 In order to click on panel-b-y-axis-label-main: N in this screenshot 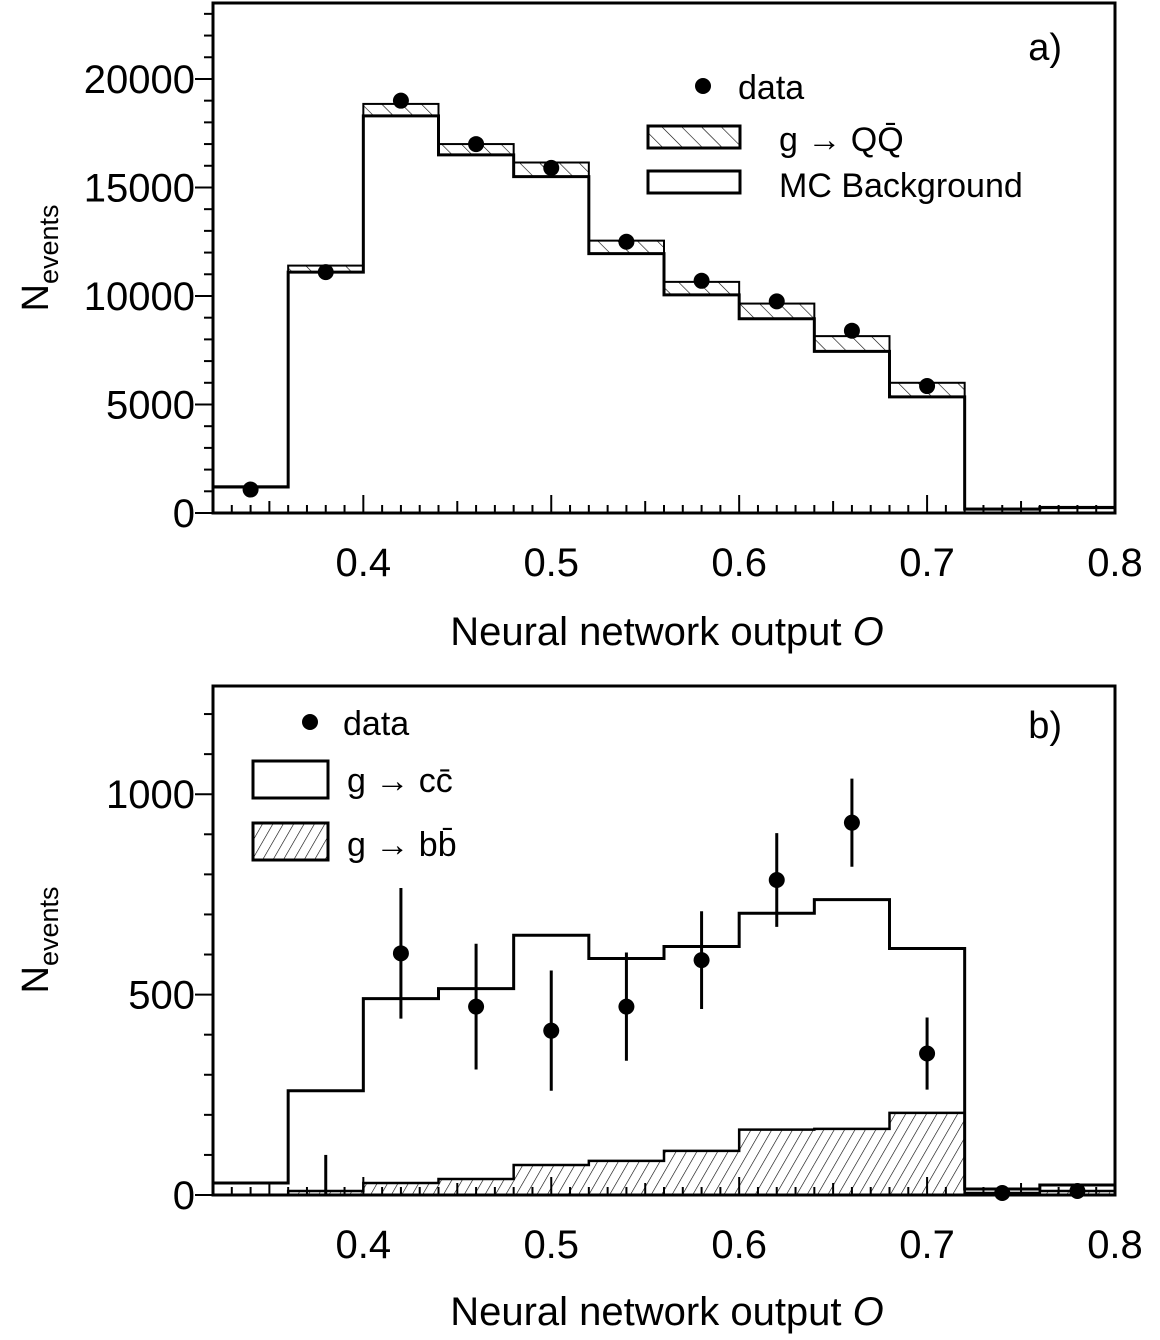, I will do `click(36, 979)`.